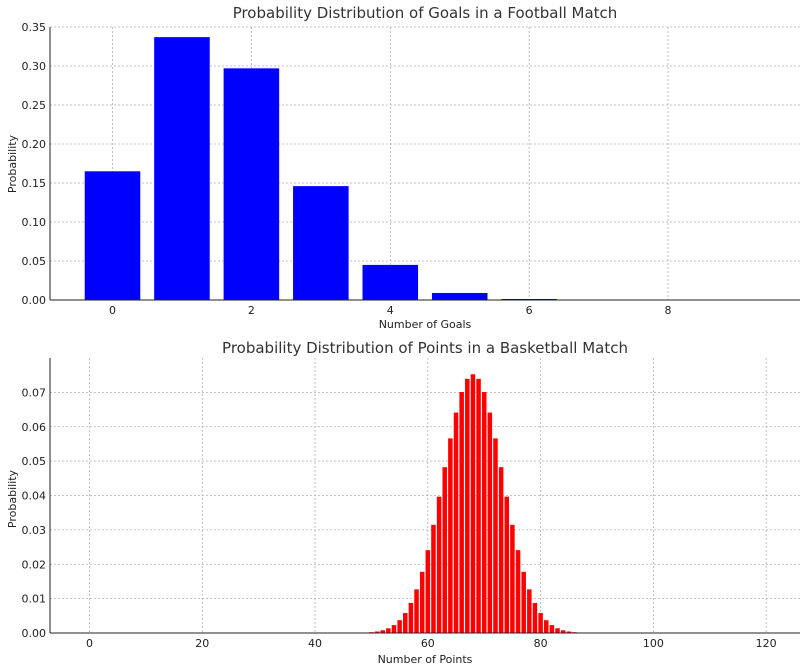  Describe the element at coordinates (34, 222) in the screenshot. I see `y-tick-label: 0.10` at that location.